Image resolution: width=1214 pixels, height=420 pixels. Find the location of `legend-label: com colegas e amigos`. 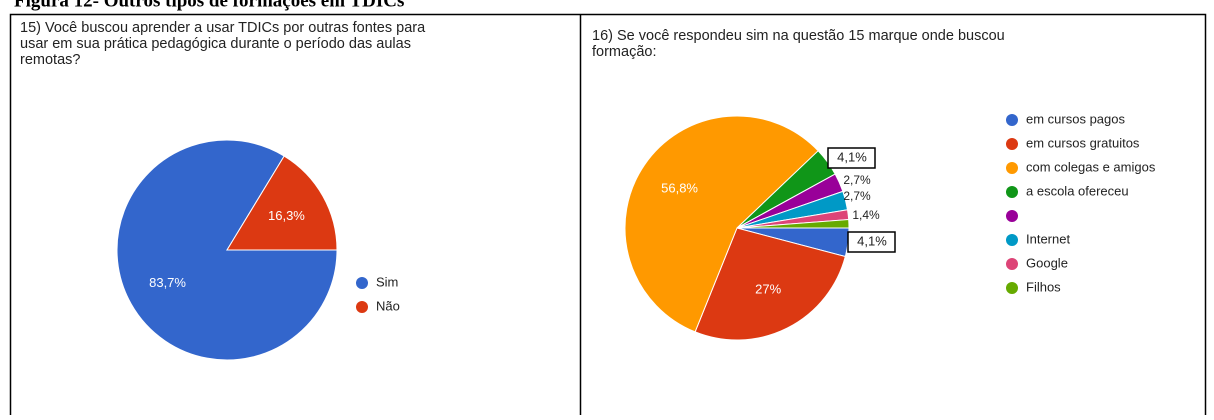

legend-label: com colegas e amigos is located at coordinates (1091, 166).